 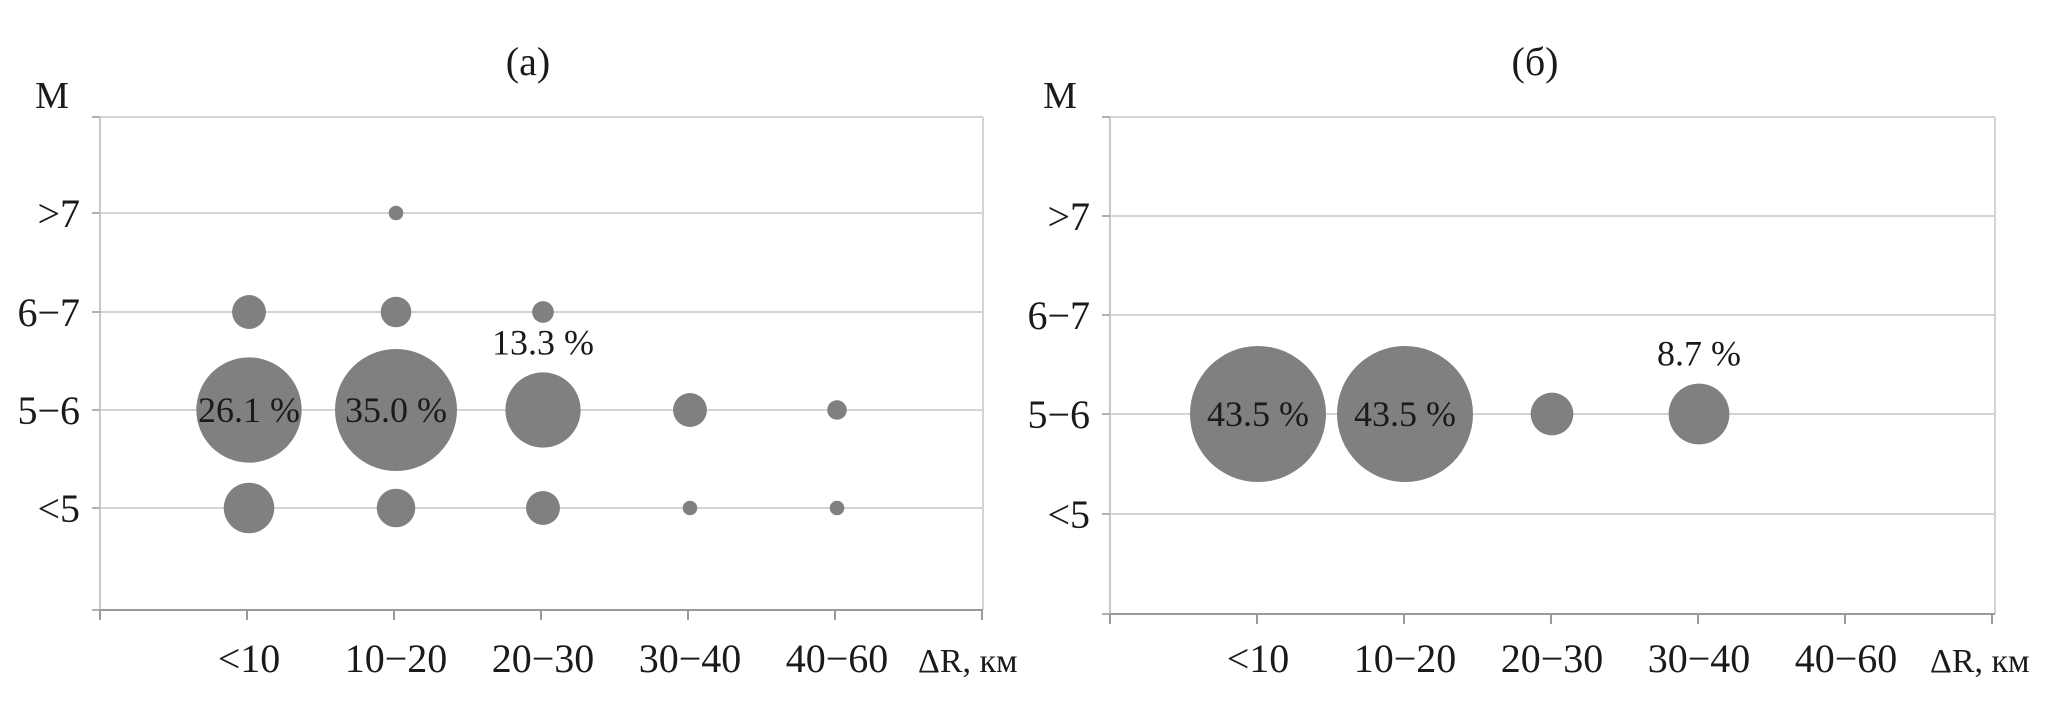 I want to click on data-label: 35.0 %, so click(x=396, y=410).